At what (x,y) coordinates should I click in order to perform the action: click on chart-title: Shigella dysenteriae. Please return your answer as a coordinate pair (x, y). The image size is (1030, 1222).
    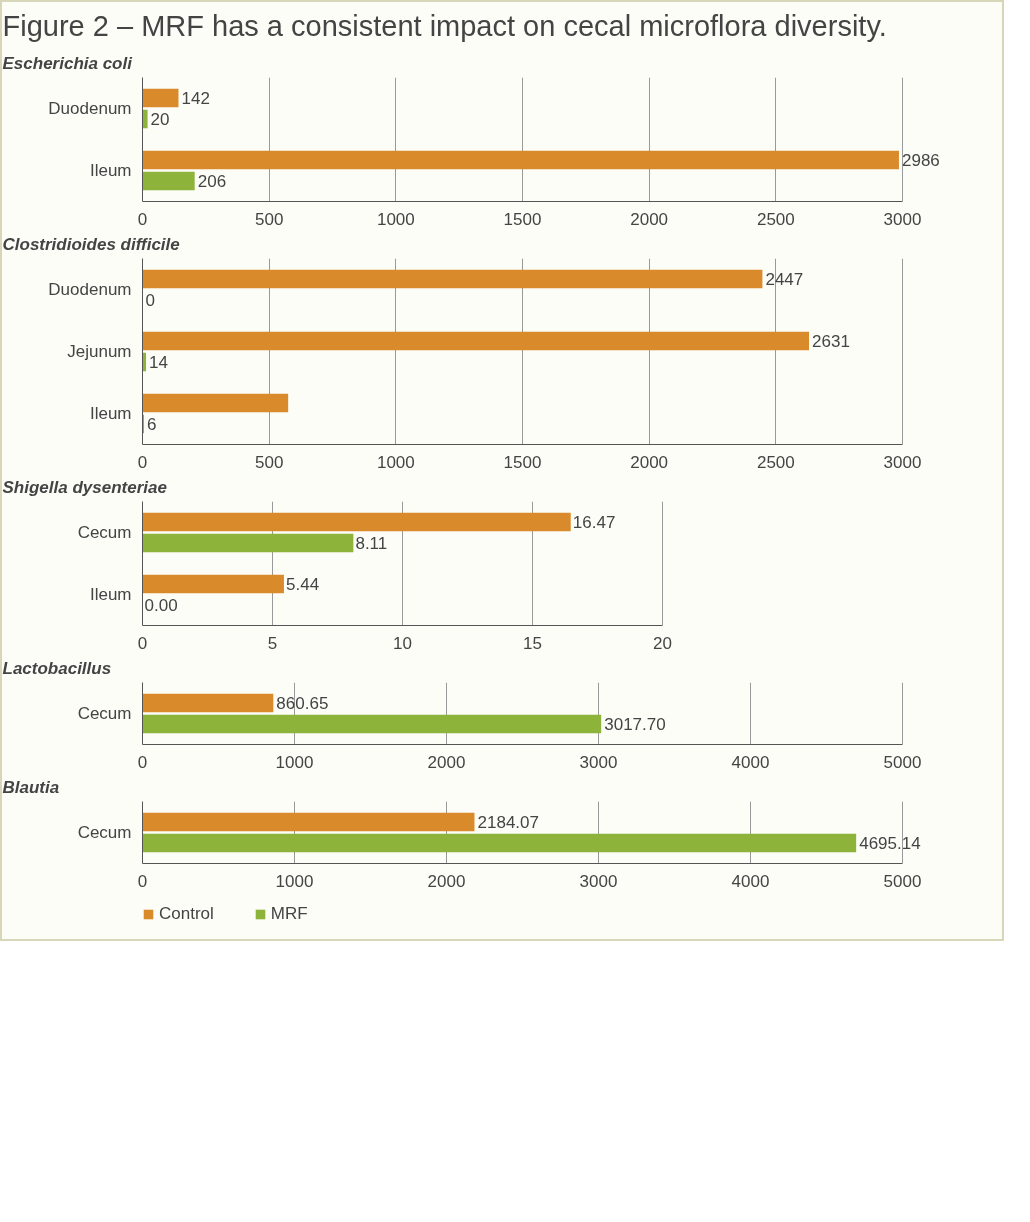
    Looking at the image, I should click on (84, 487).